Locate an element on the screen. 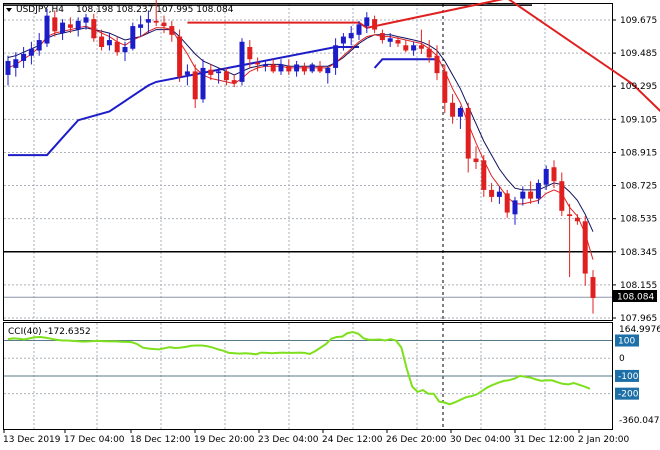 The image size is (660, 450). cci-tick-label: 0 is located at coordinates (622, 359).